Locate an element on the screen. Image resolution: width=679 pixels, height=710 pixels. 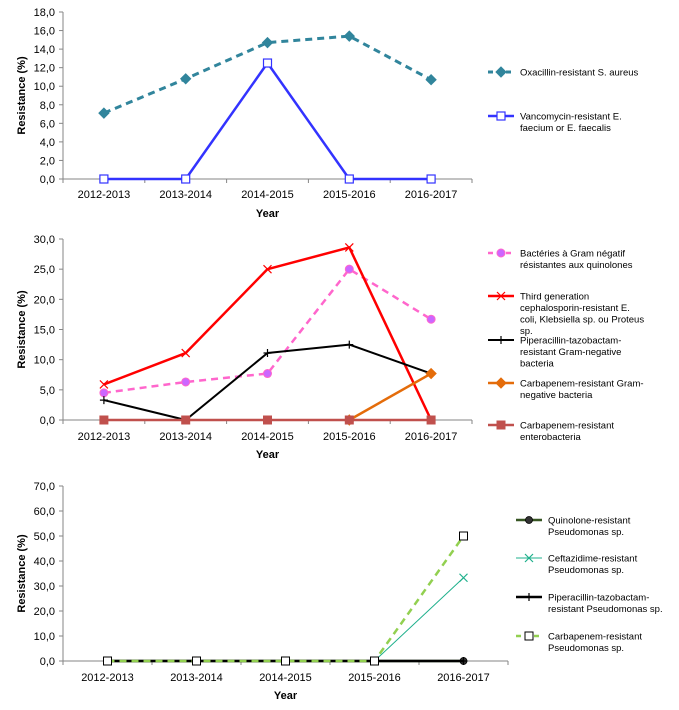
legend-label: enterobacteria is located at coordinates (550, 437).